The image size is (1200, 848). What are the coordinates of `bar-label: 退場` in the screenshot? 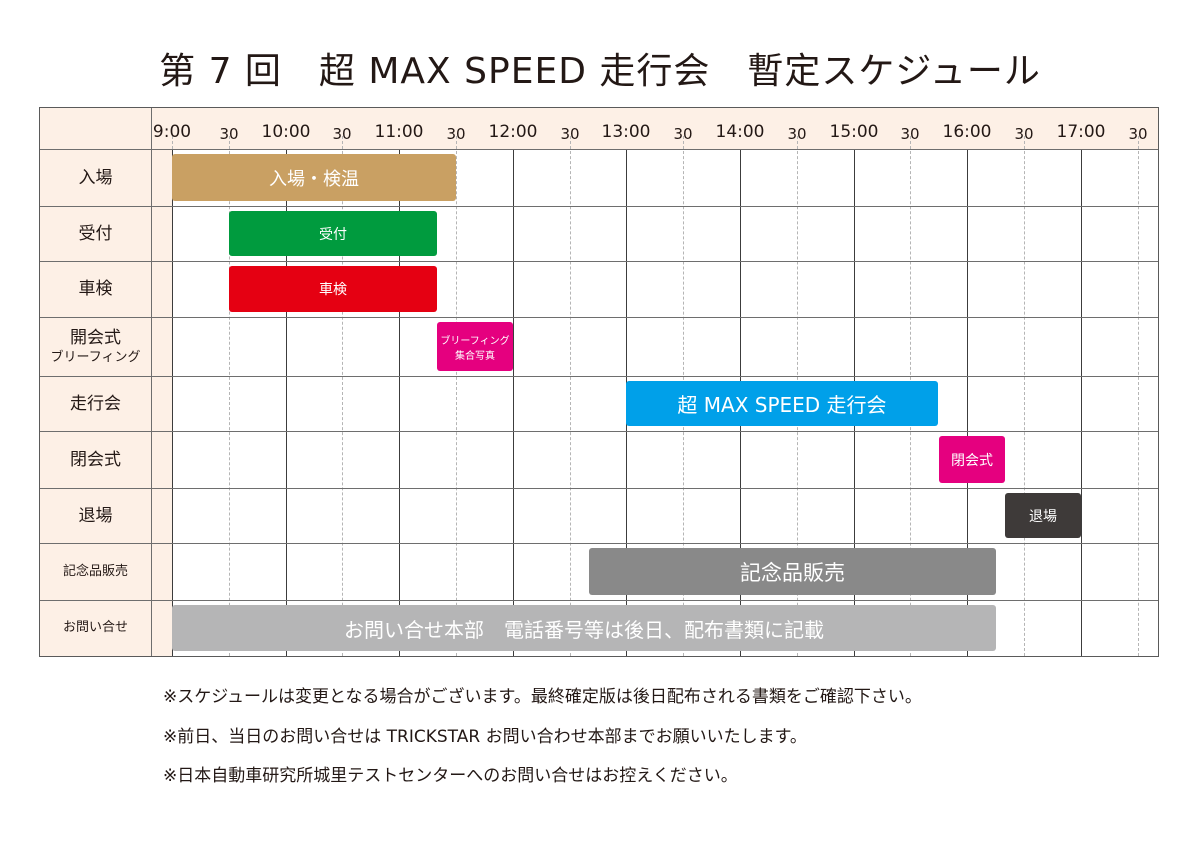 It's located at (1043, 516).